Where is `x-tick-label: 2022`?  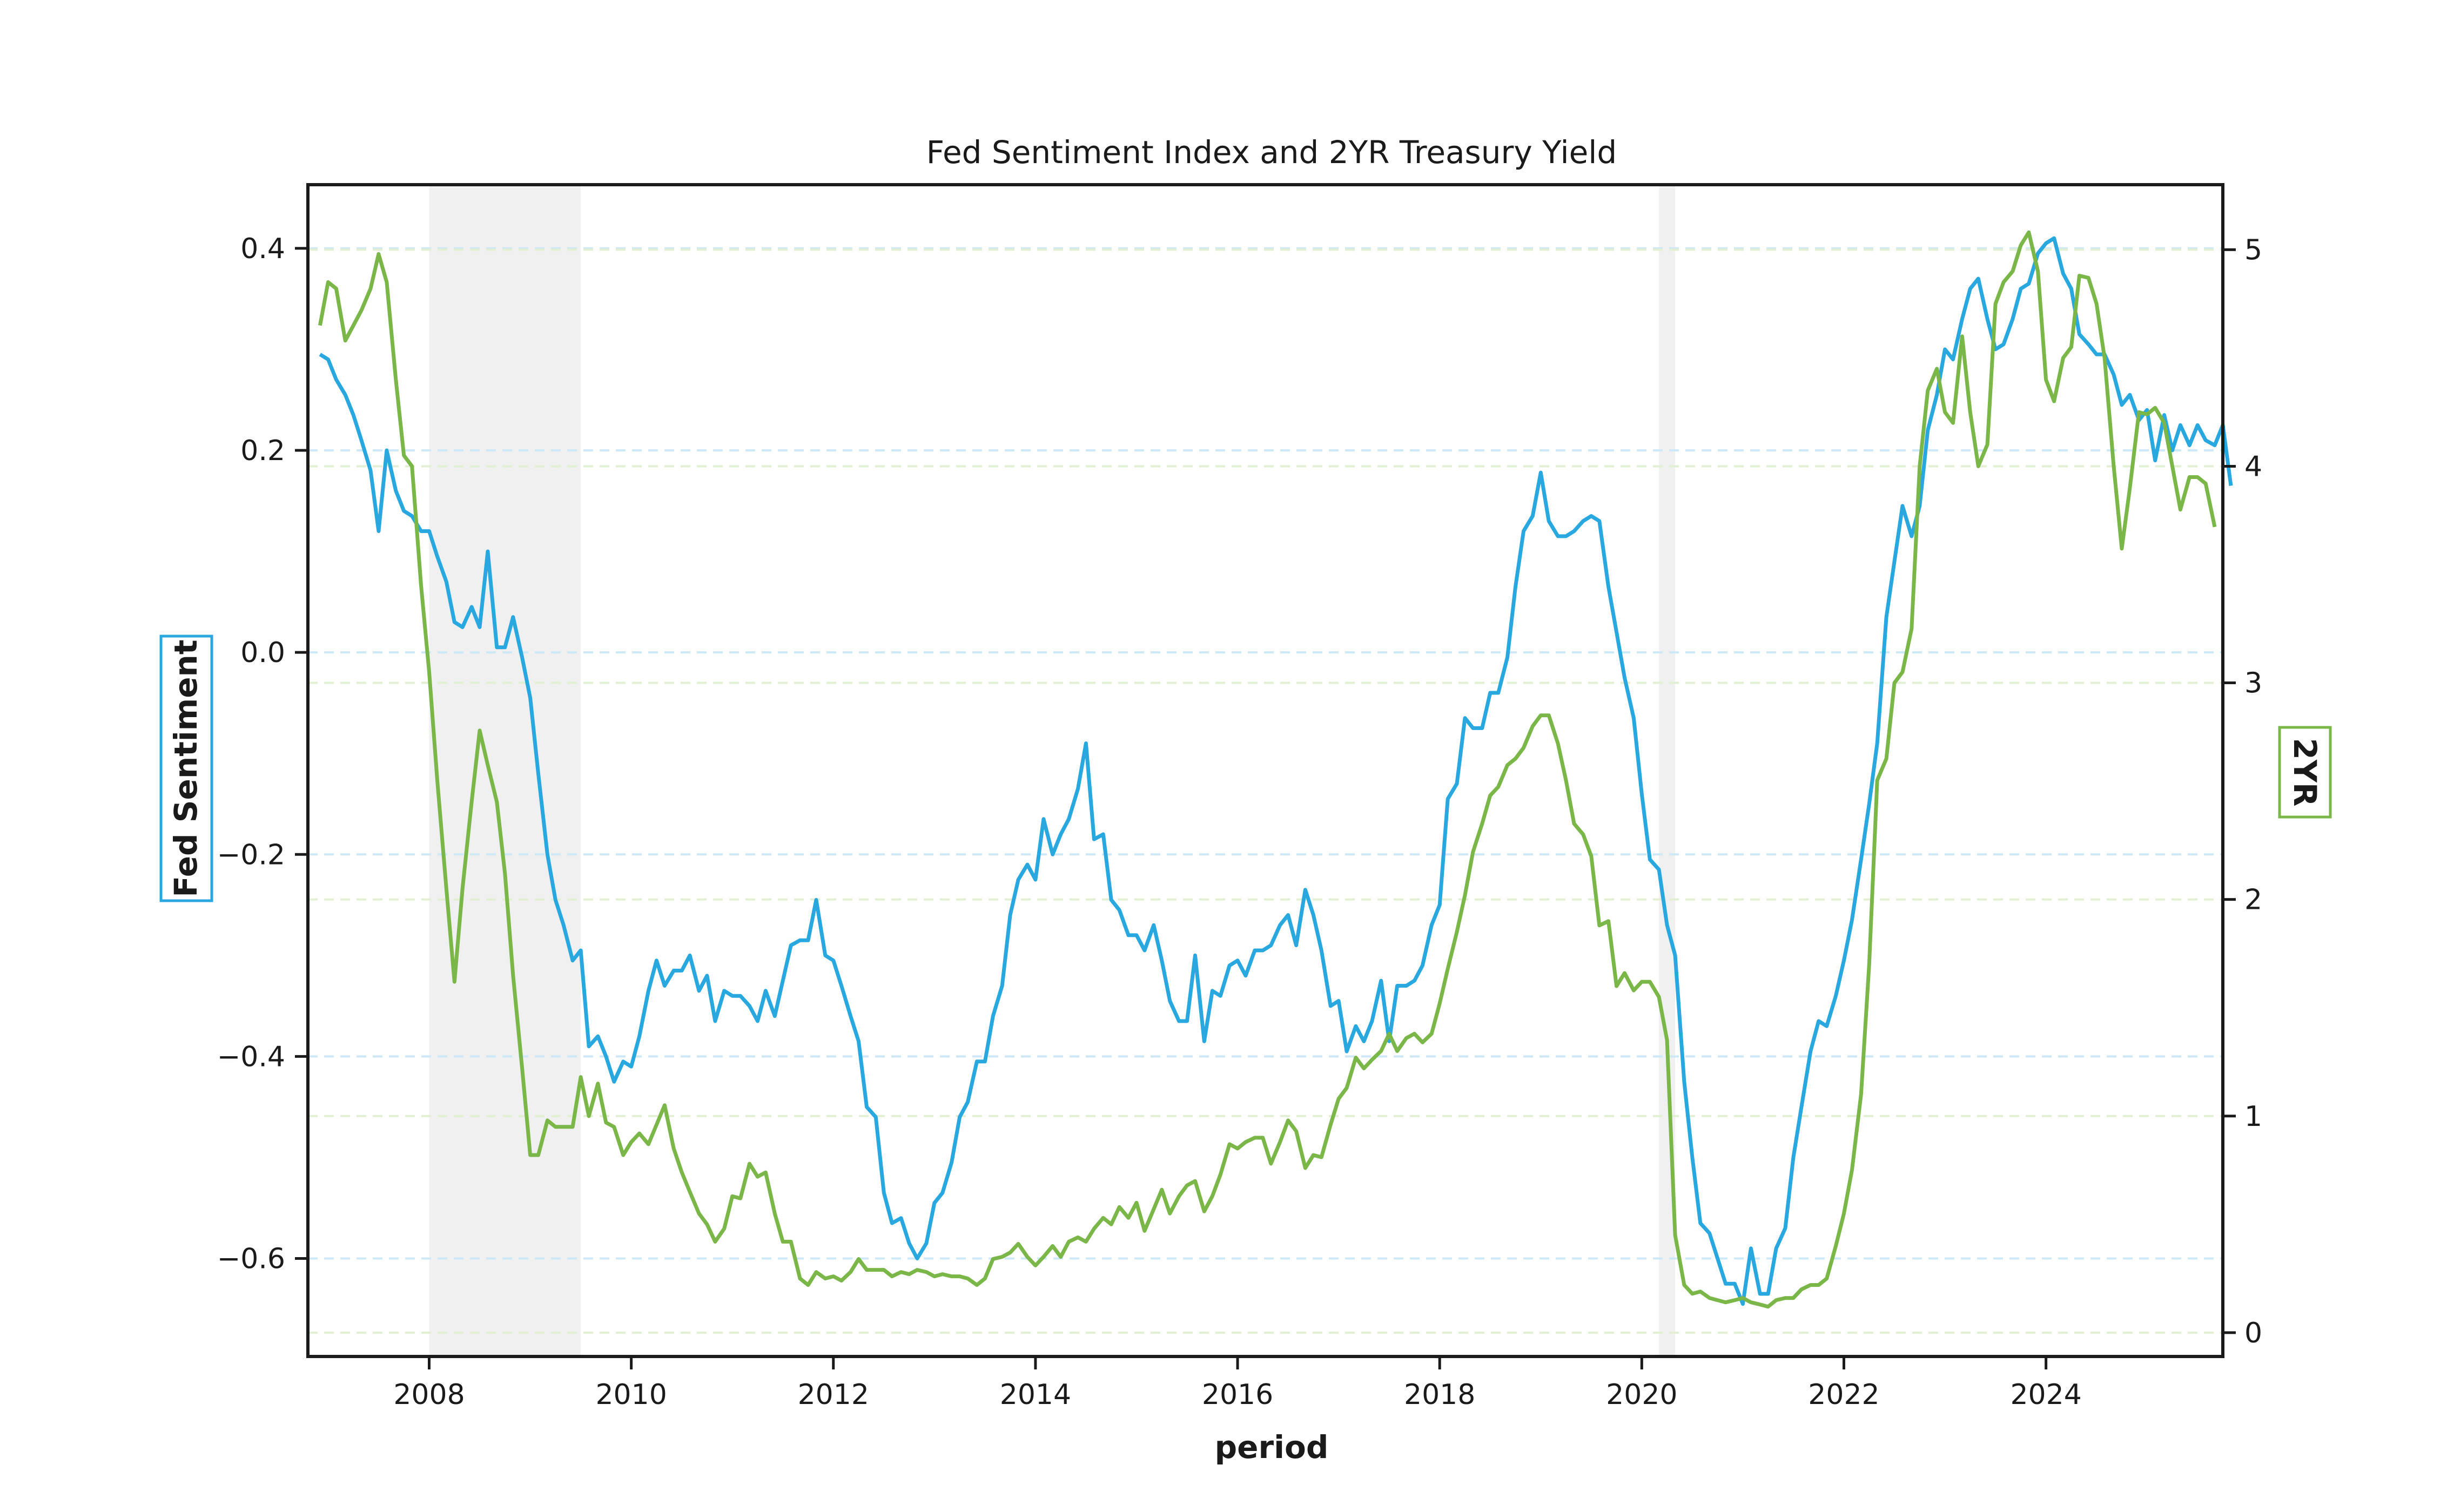
x-tick-label: 2022 is located at coordinates (1843, 1395).